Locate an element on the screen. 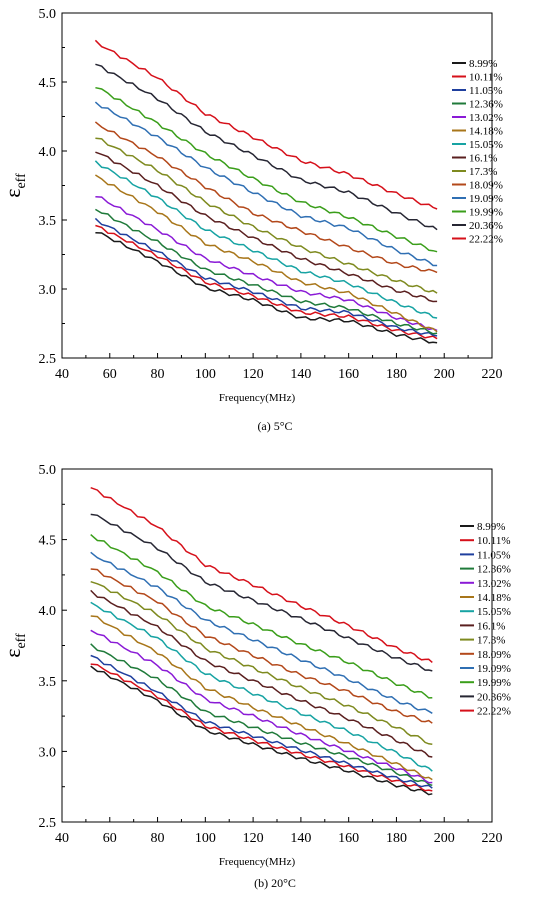 The width and height of the screenshot is (550, 907). figure-caption: (a) 5°C is located at coordinates (274, 426).